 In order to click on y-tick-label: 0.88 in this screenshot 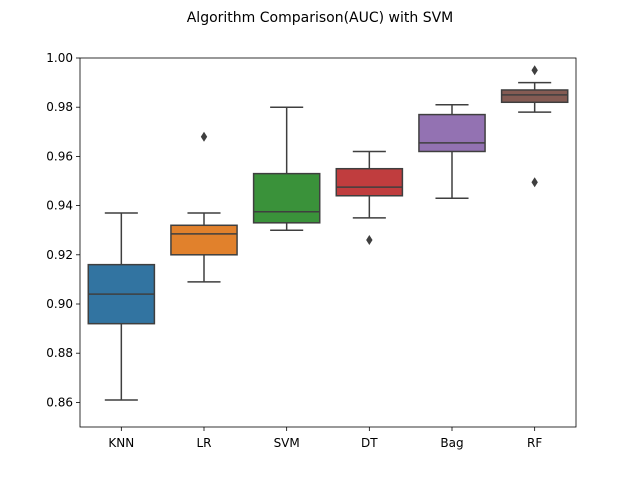, I will do `click(59, 353)`.